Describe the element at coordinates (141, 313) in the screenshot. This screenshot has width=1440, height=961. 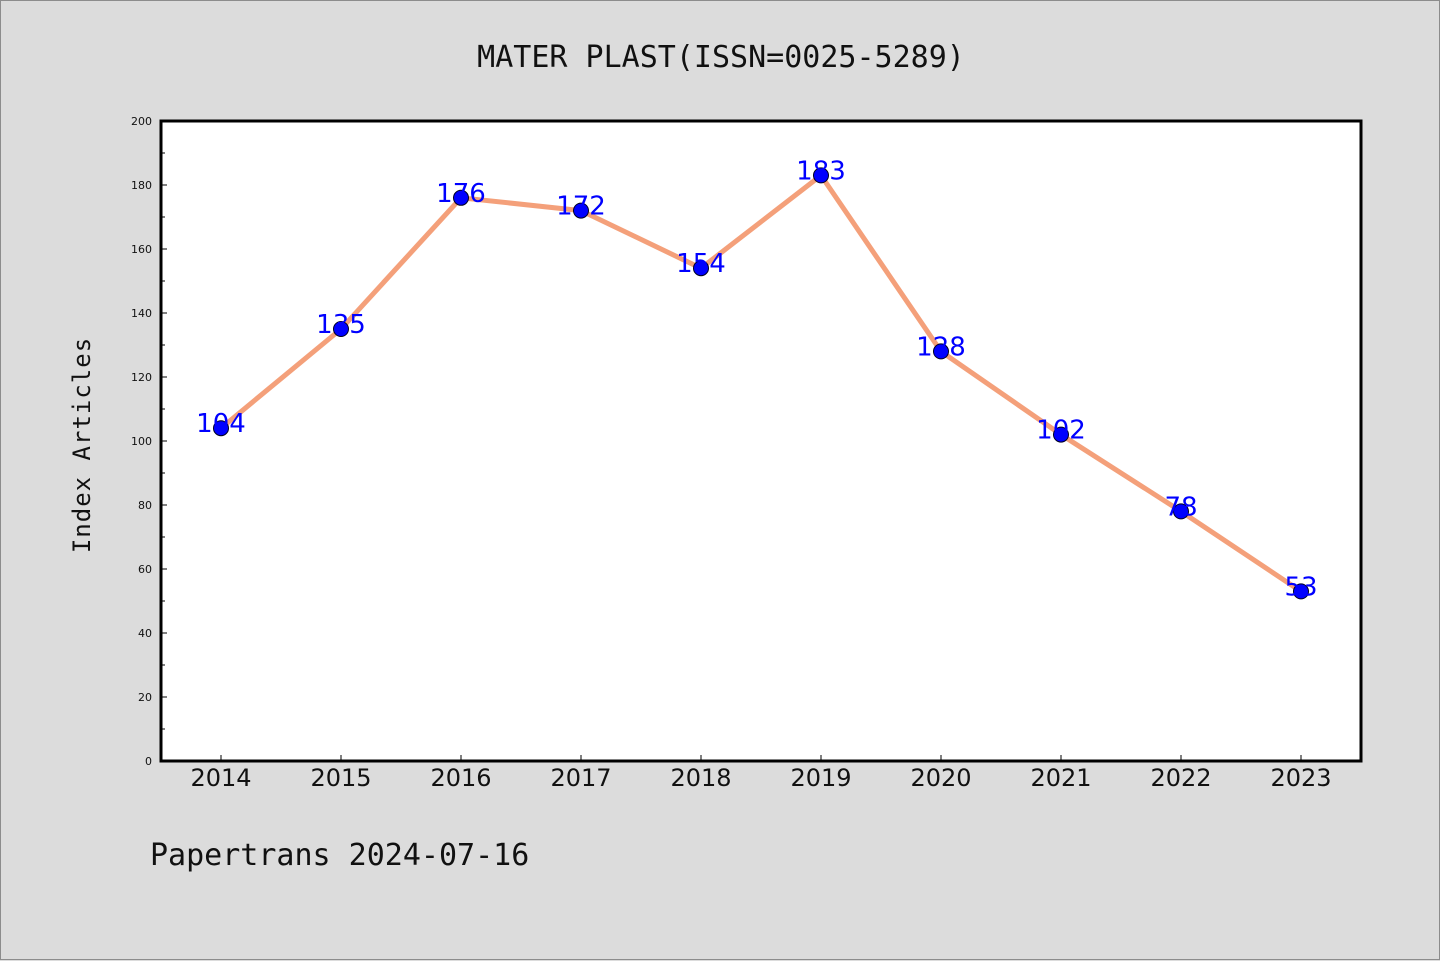
I see `y-tick-label: 140` at that location.